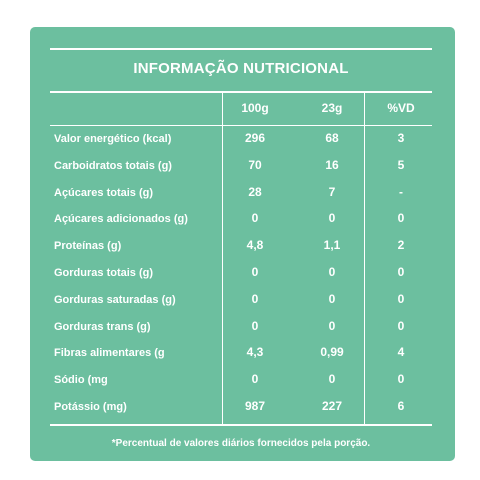  Describe the element at coordinates (241, 49) in the screenshot. I see `top-rule` at that location.